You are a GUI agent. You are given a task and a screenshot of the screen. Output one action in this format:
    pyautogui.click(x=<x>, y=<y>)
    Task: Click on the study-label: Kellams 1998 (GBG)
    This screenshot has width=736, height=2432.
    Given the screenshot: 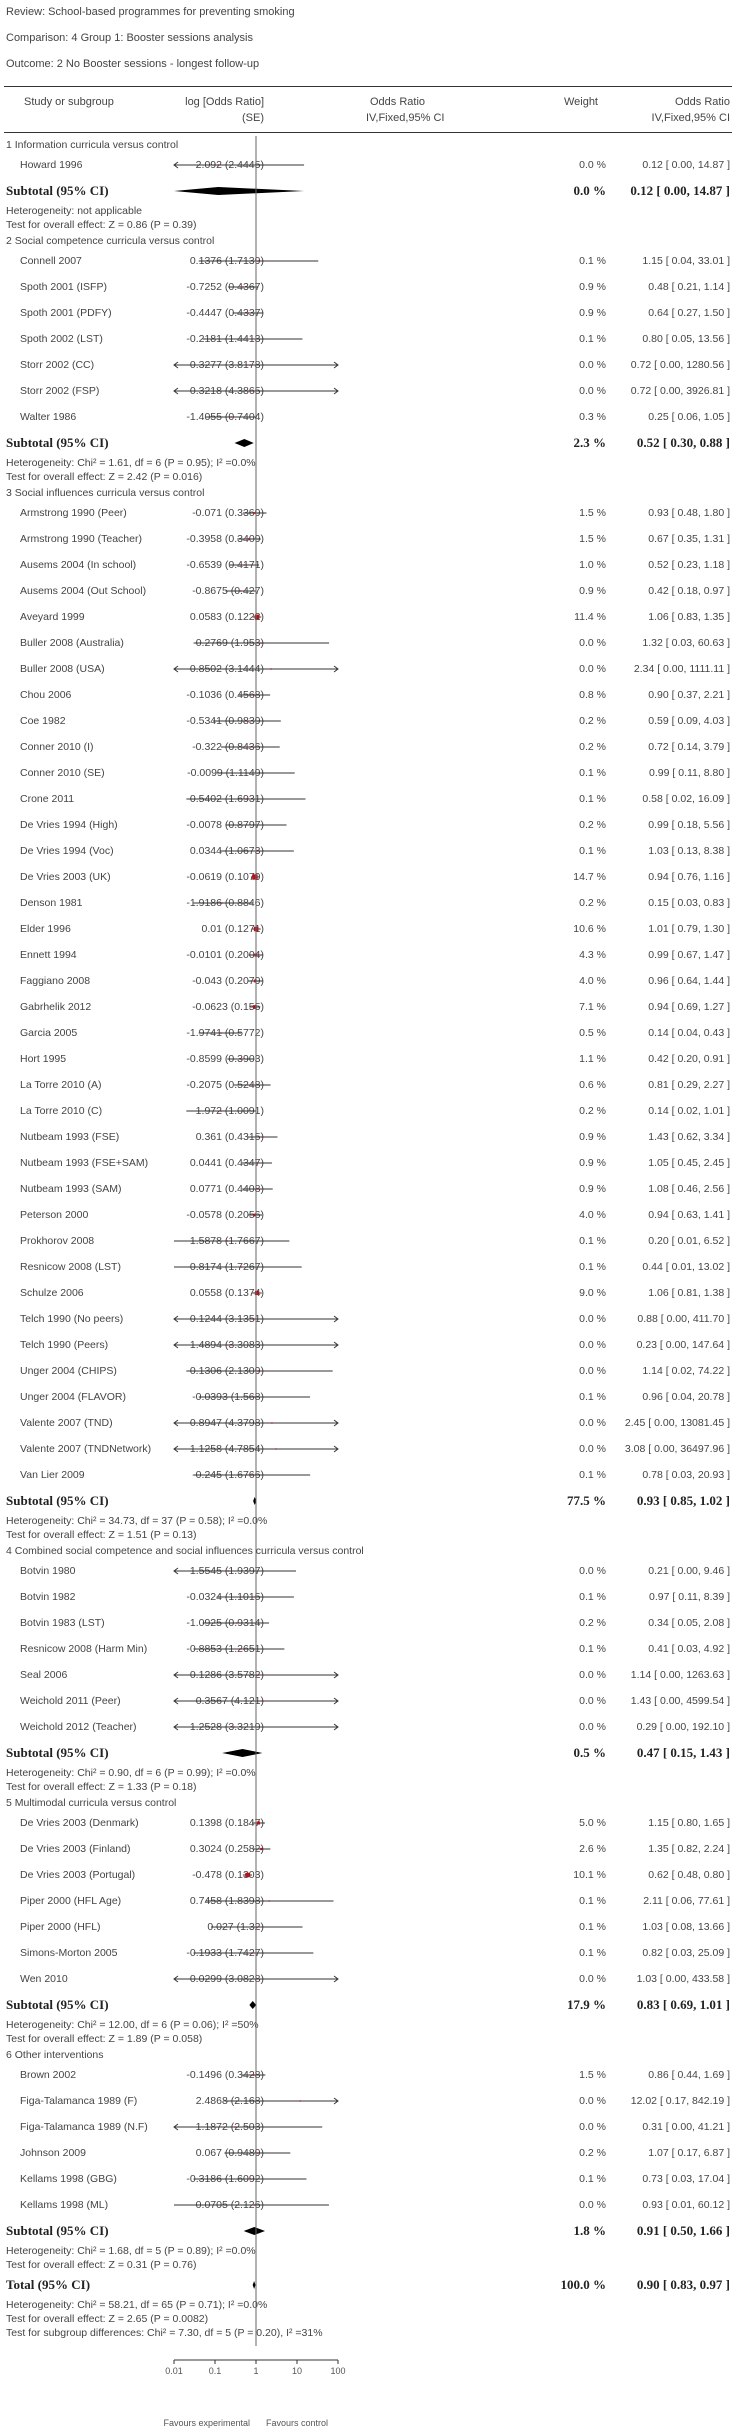 What is the action you would take?
    pyautogui.click(x=68, y=2179)
    